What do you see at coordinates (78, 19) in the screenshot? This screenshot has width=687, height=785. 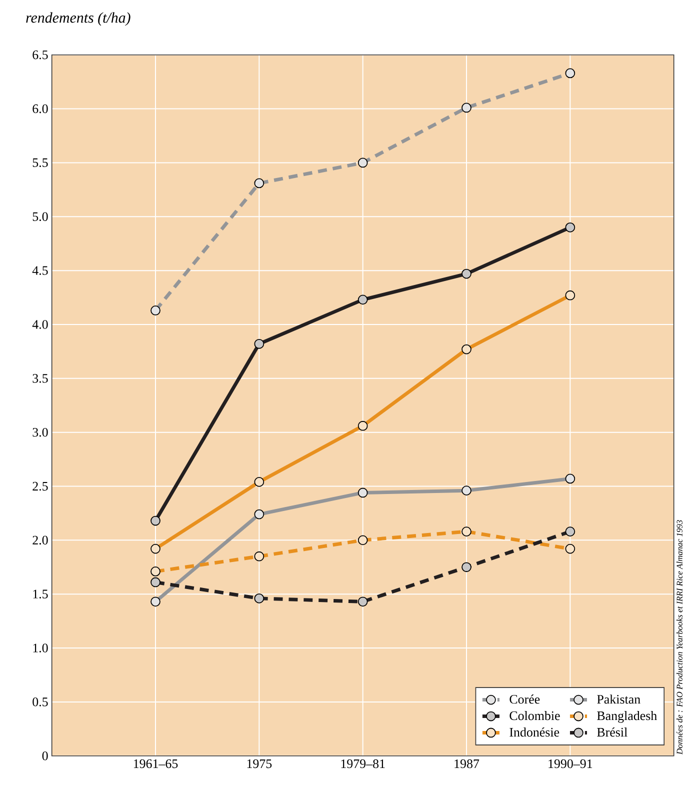 I see `y-axis-title: rendements (t/ha)` at bounding box center [78, 19].